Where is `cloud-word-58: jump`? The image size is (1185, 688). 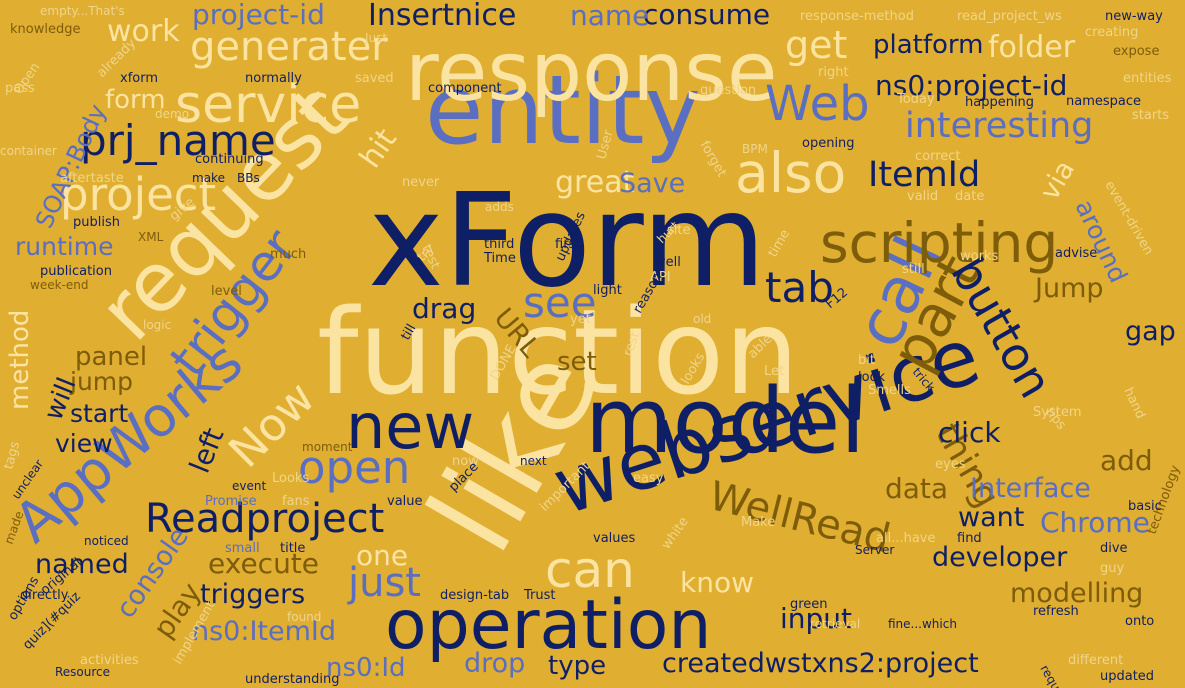
cloud-word-58: jump is located at coordinates (101, 381).